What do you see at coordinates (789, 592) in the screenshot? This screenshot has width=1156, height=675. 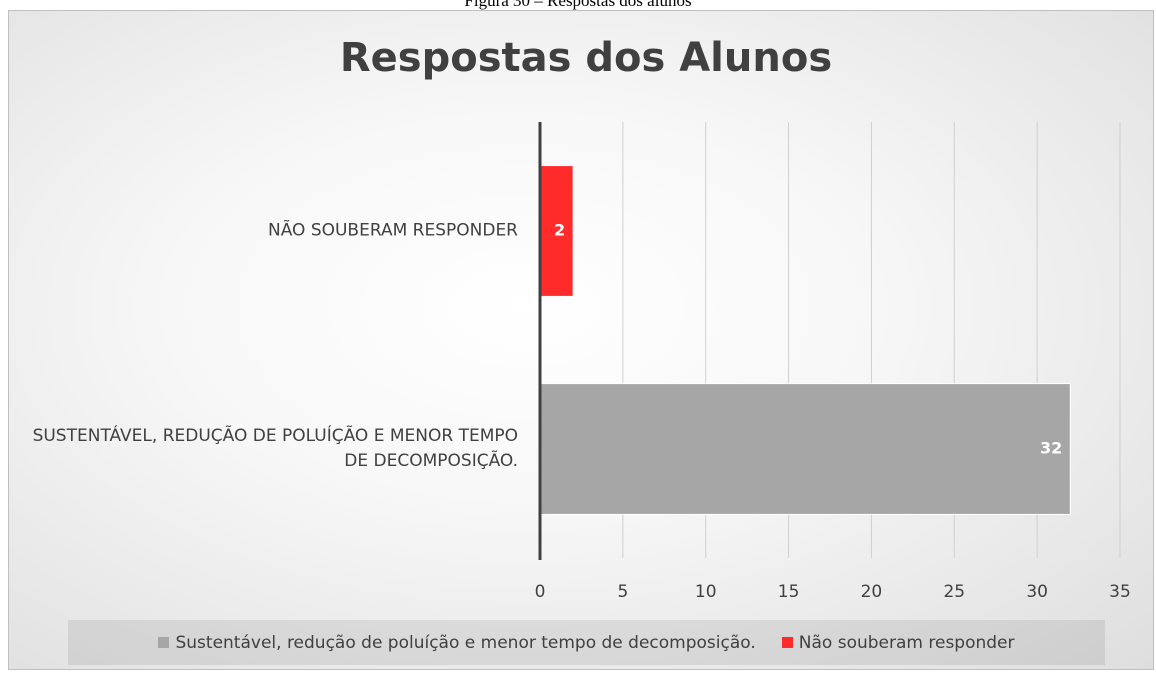 I see `x-tick-label: 15` at bounding box center [789, 592].